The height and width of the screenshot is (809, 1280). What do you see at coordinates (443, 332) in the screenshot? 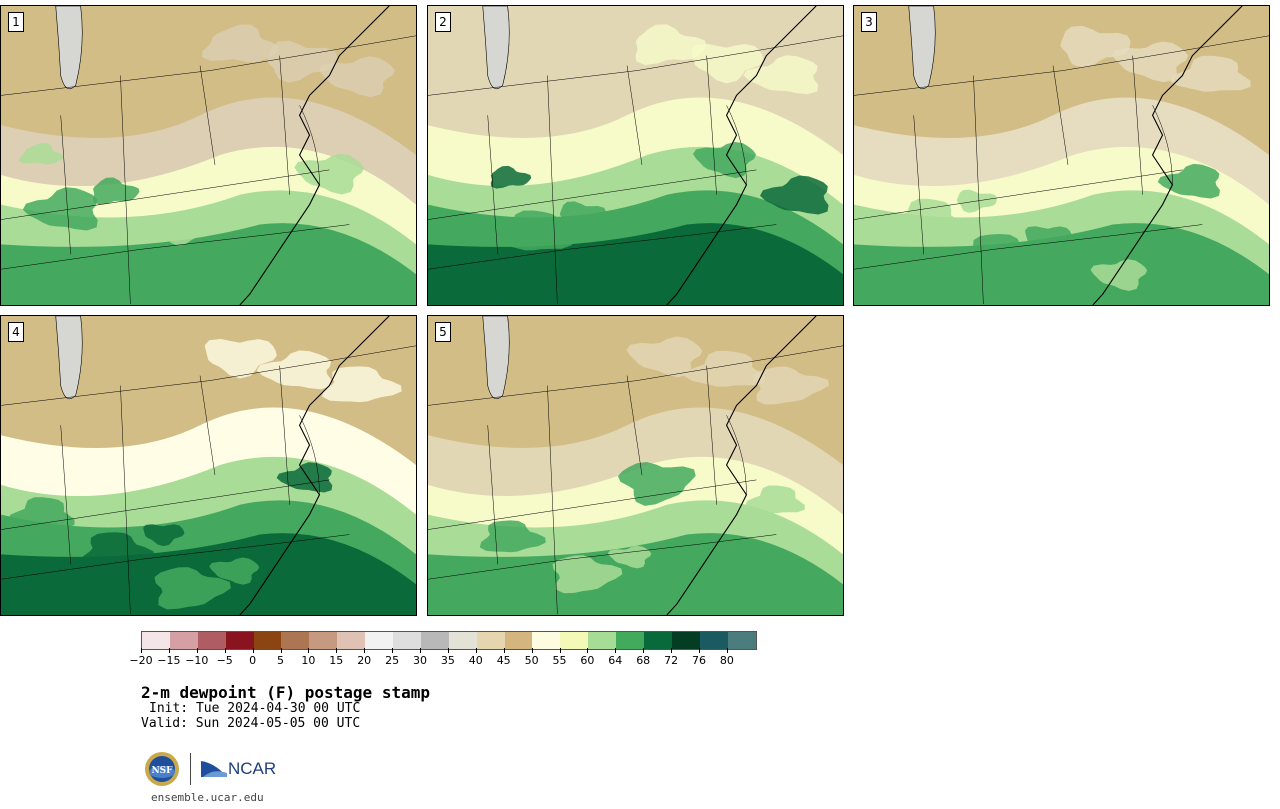
I see `panel-label: 5` at bounding box center [443, 332].